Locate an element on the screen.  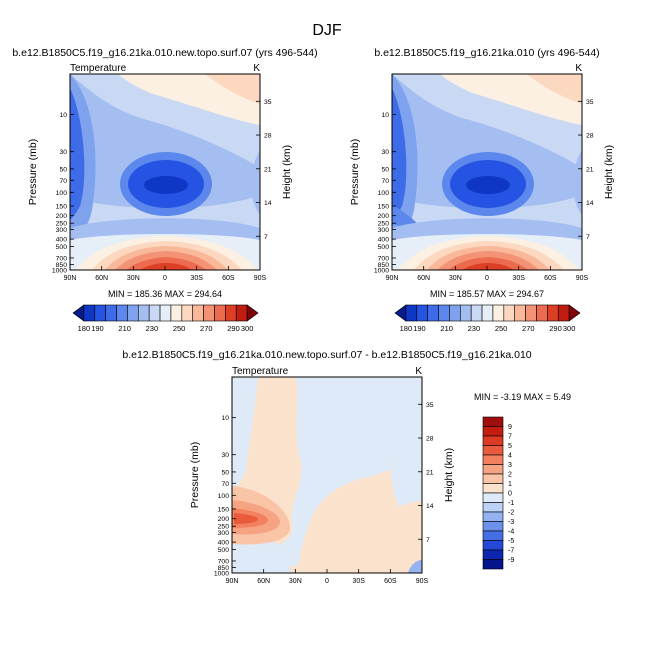
colorbar-label: 180 is located at coordinates (406, 328).